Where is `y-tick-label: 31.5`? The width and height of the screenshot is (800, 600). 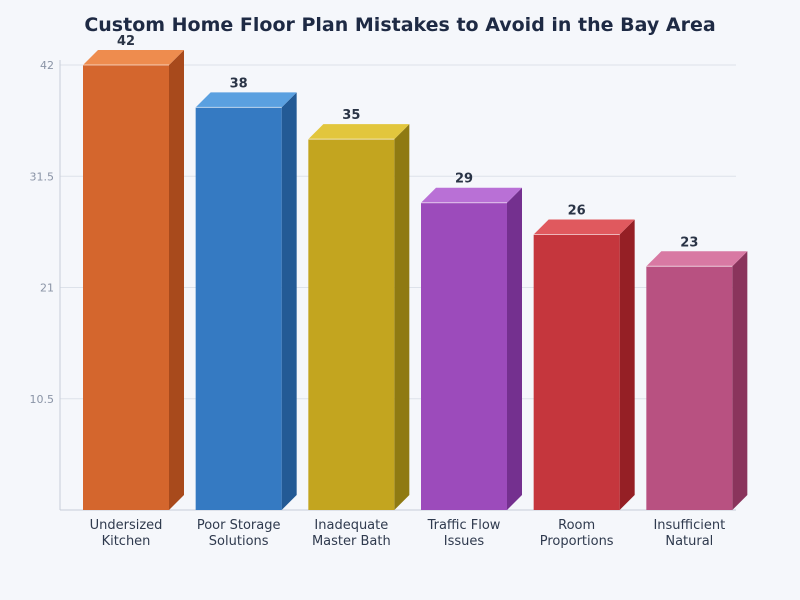 y-tick-label: 31.5 is located at coordinates (42, 176).